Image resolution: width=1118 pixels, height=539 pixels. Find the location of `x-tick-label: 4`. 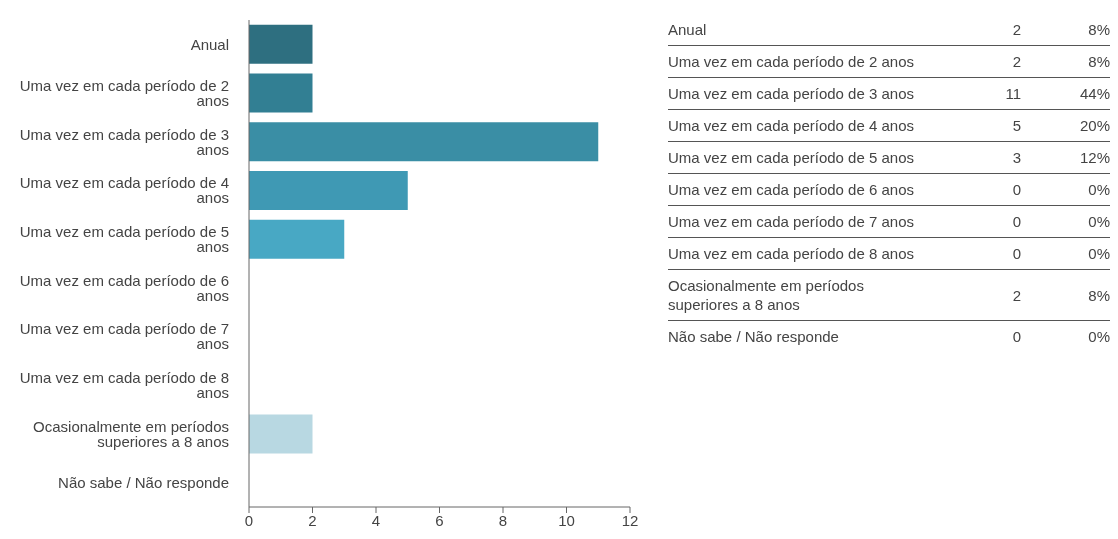

x-tick-label: 4 is located at coordinates (376, 520).